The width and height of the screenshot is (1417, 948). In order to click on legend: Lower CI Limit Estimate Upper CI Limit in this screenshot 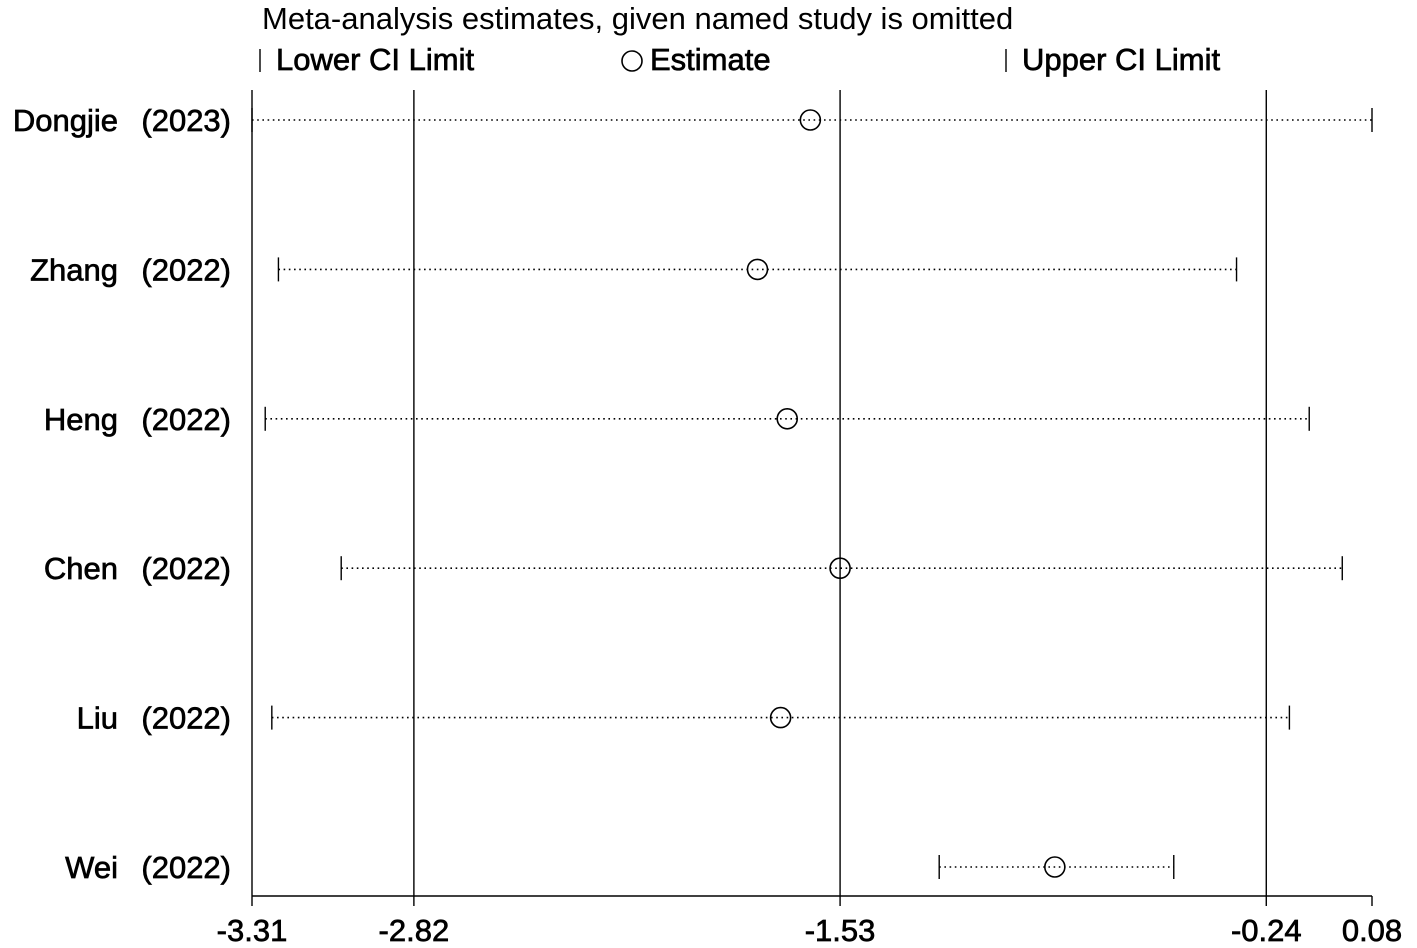, I will do `click(740, 59)`.